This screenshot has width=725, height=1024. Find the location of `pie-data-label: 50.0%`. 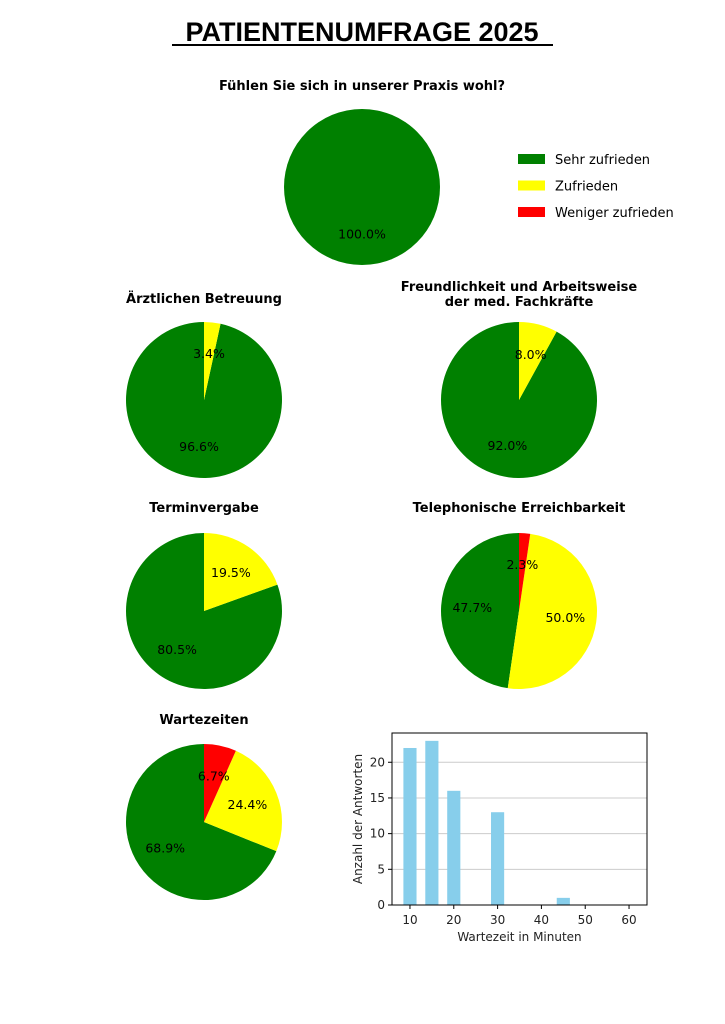

pie-data-label: 50.0% is located at coordinates (565, 617).